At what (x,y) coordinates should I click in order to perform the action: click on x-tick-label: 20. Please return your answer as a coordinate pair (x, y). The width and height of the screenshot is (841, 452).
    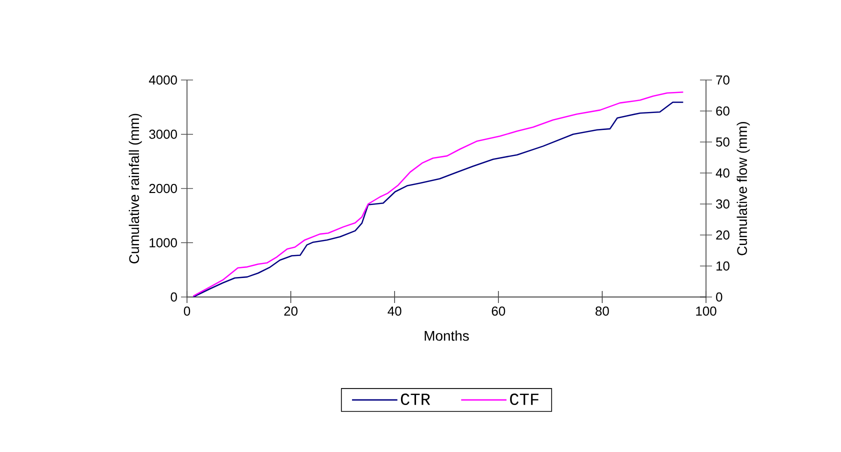
    Looking at the image, I should click on (291, 311).